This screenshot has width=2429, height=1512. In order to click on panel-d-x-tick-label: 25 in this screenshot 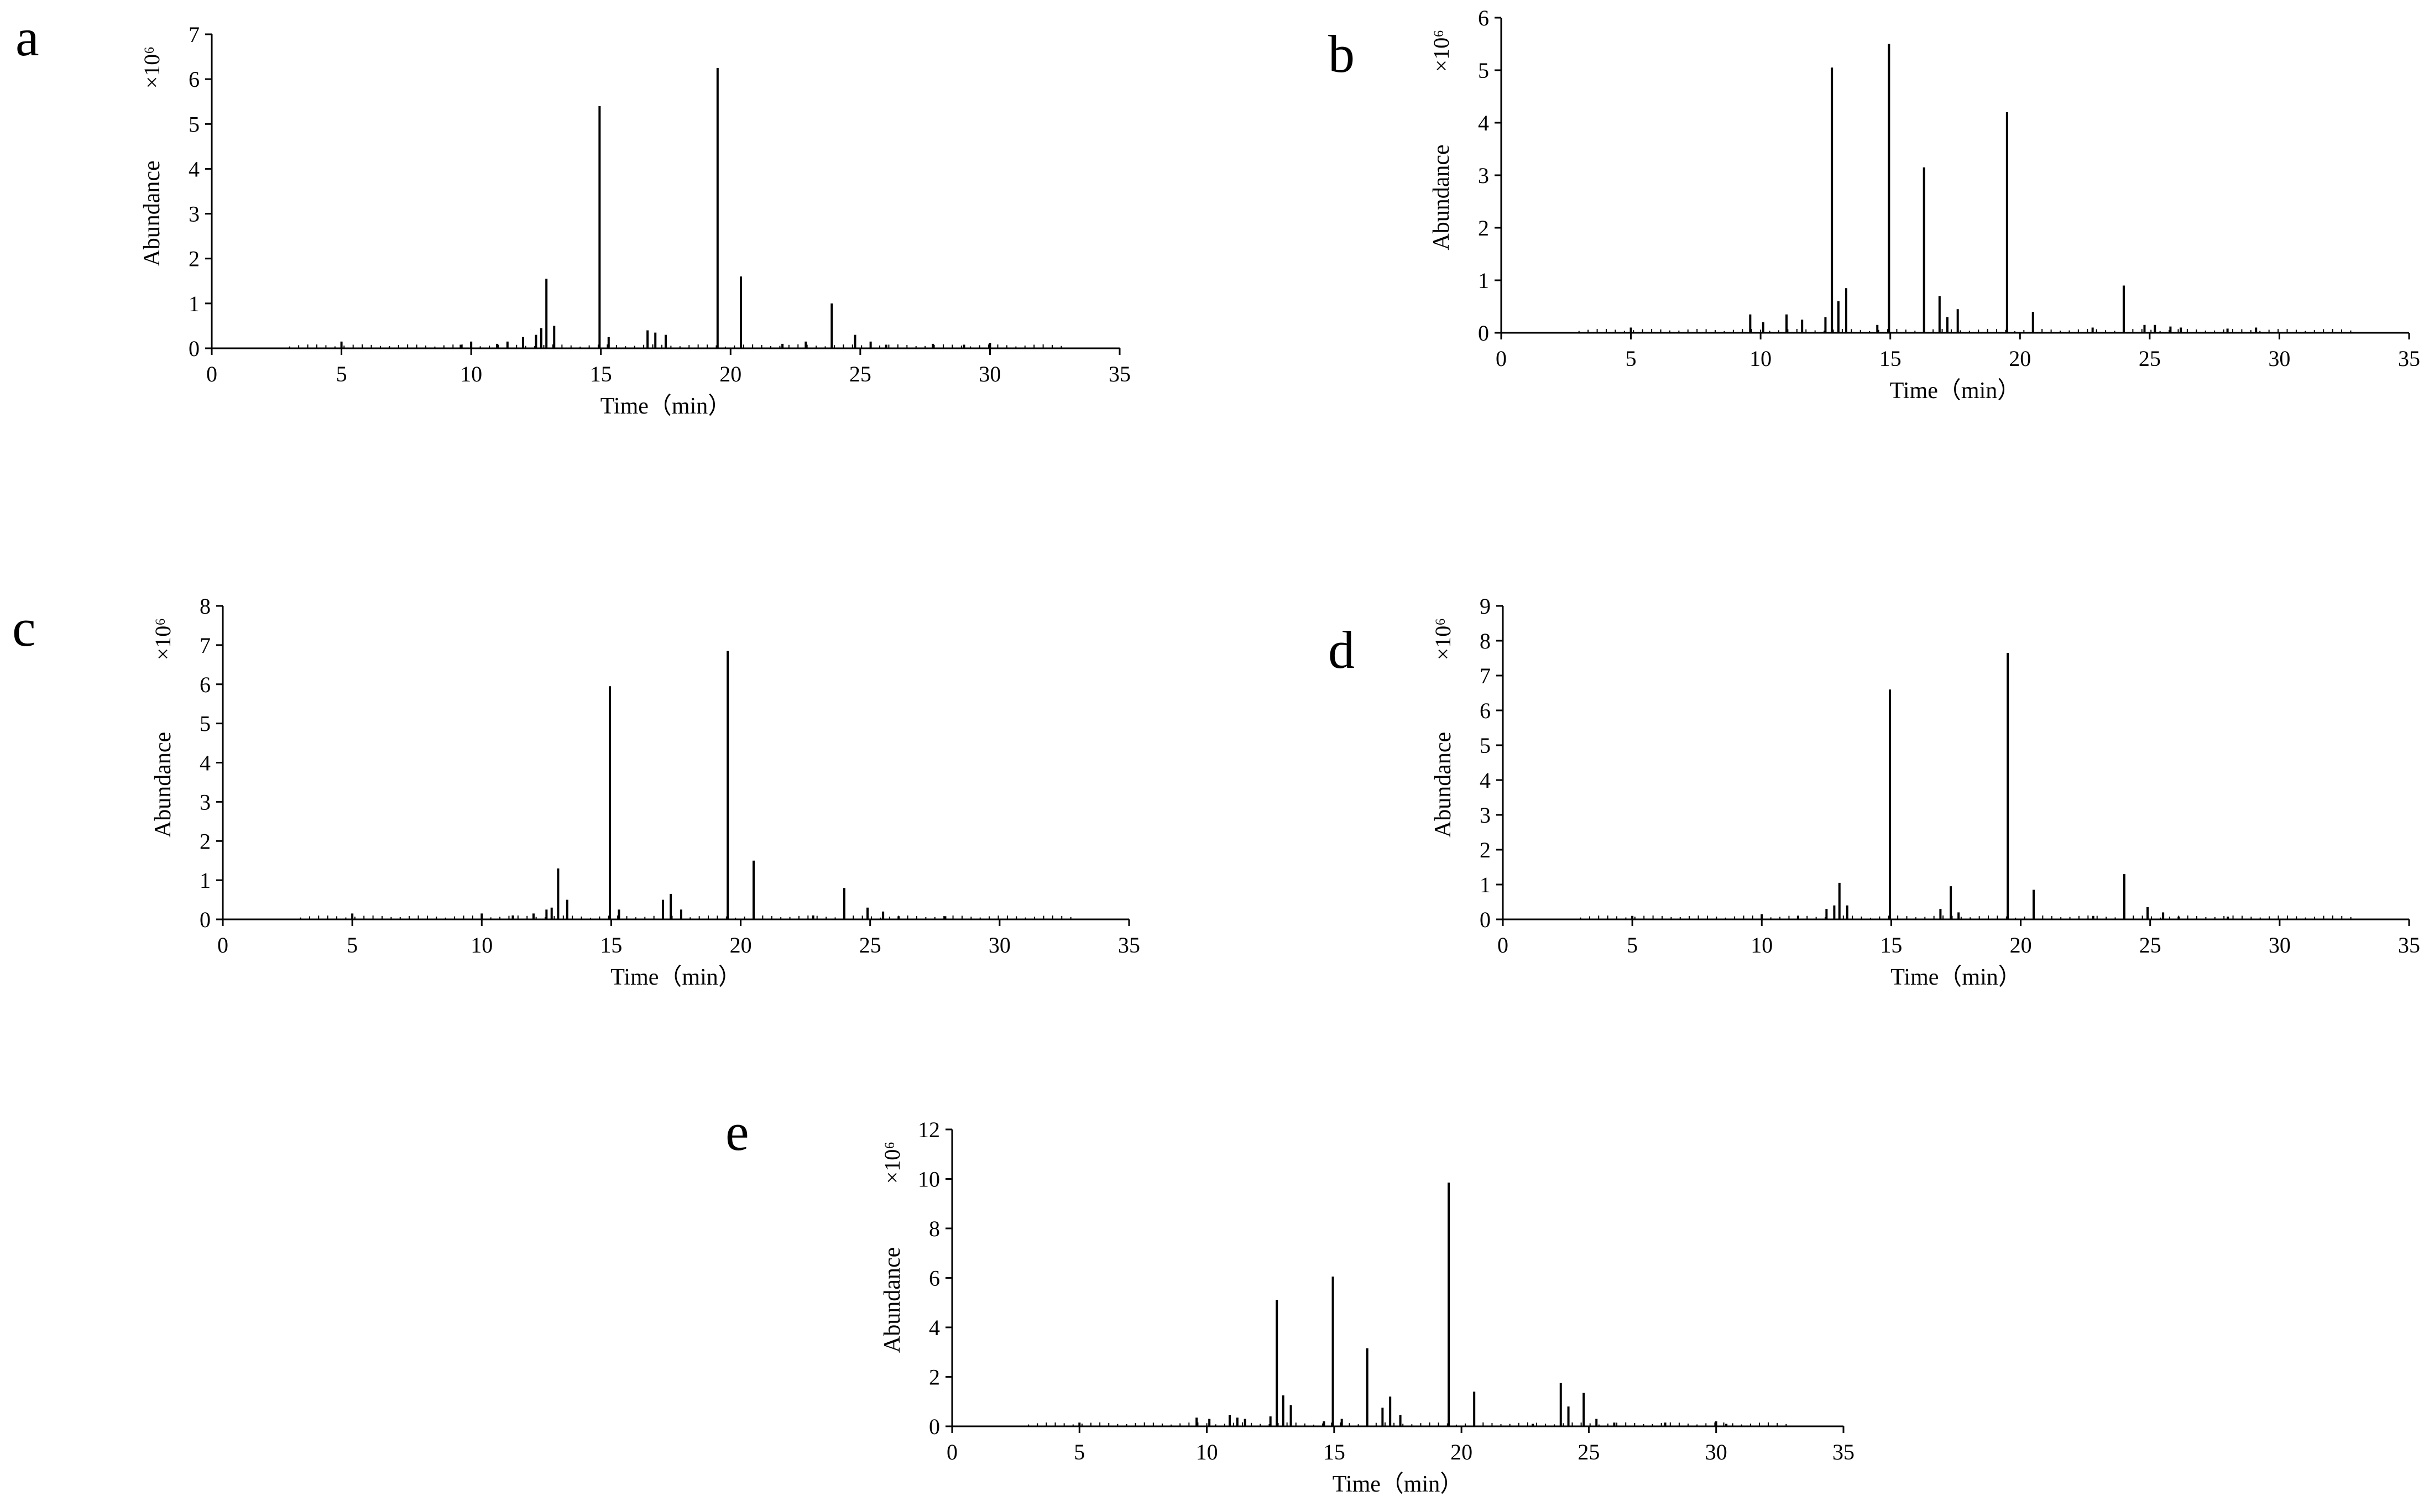, I will do `click(2150, 945)`.